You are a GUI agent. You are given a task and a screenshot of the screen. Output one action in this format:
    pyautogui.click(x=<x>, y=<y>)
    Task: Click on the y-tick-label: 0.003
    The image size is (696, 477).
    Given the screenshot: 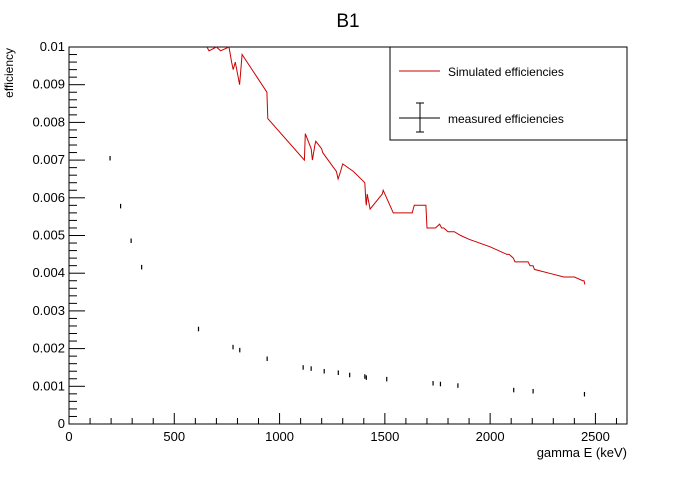 What is the action you would take?
    pyautogui.click(x=48, y=310)
    